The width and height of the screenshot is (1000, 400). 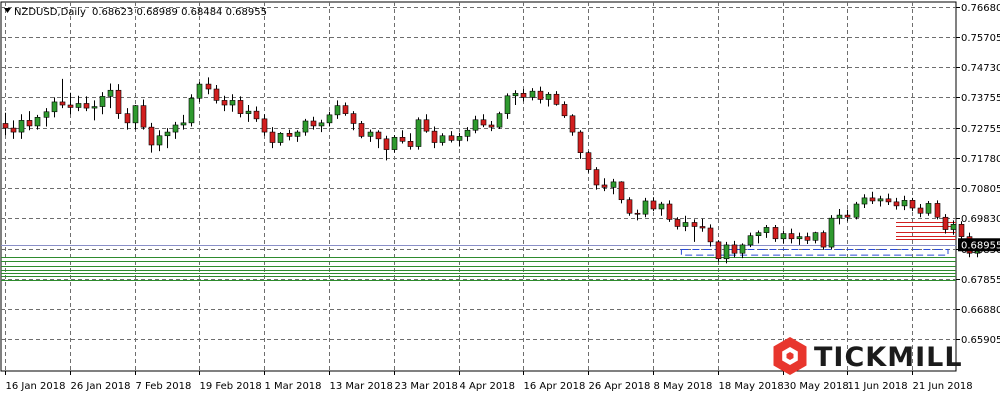 I want to click on y-tick-label: 0.72755, so click(x=980, y=129).